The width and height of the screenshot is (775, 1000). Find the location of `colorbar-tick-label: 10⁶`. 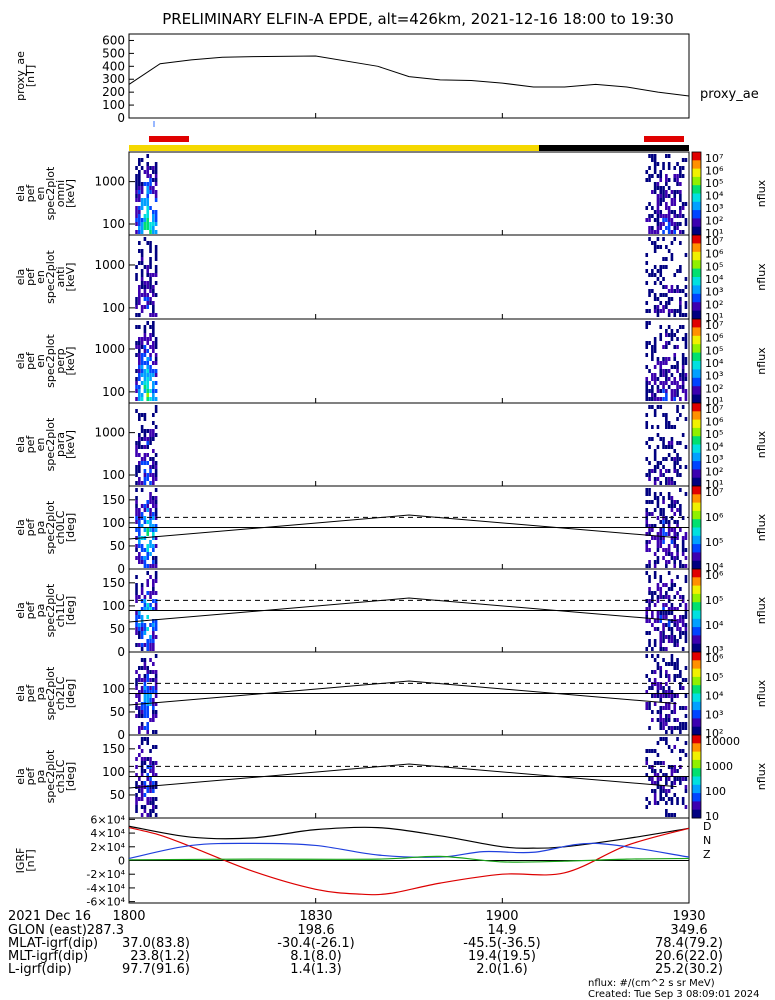

colorbar-tick-label: 10⁶ is located at coordinates (714, 254).